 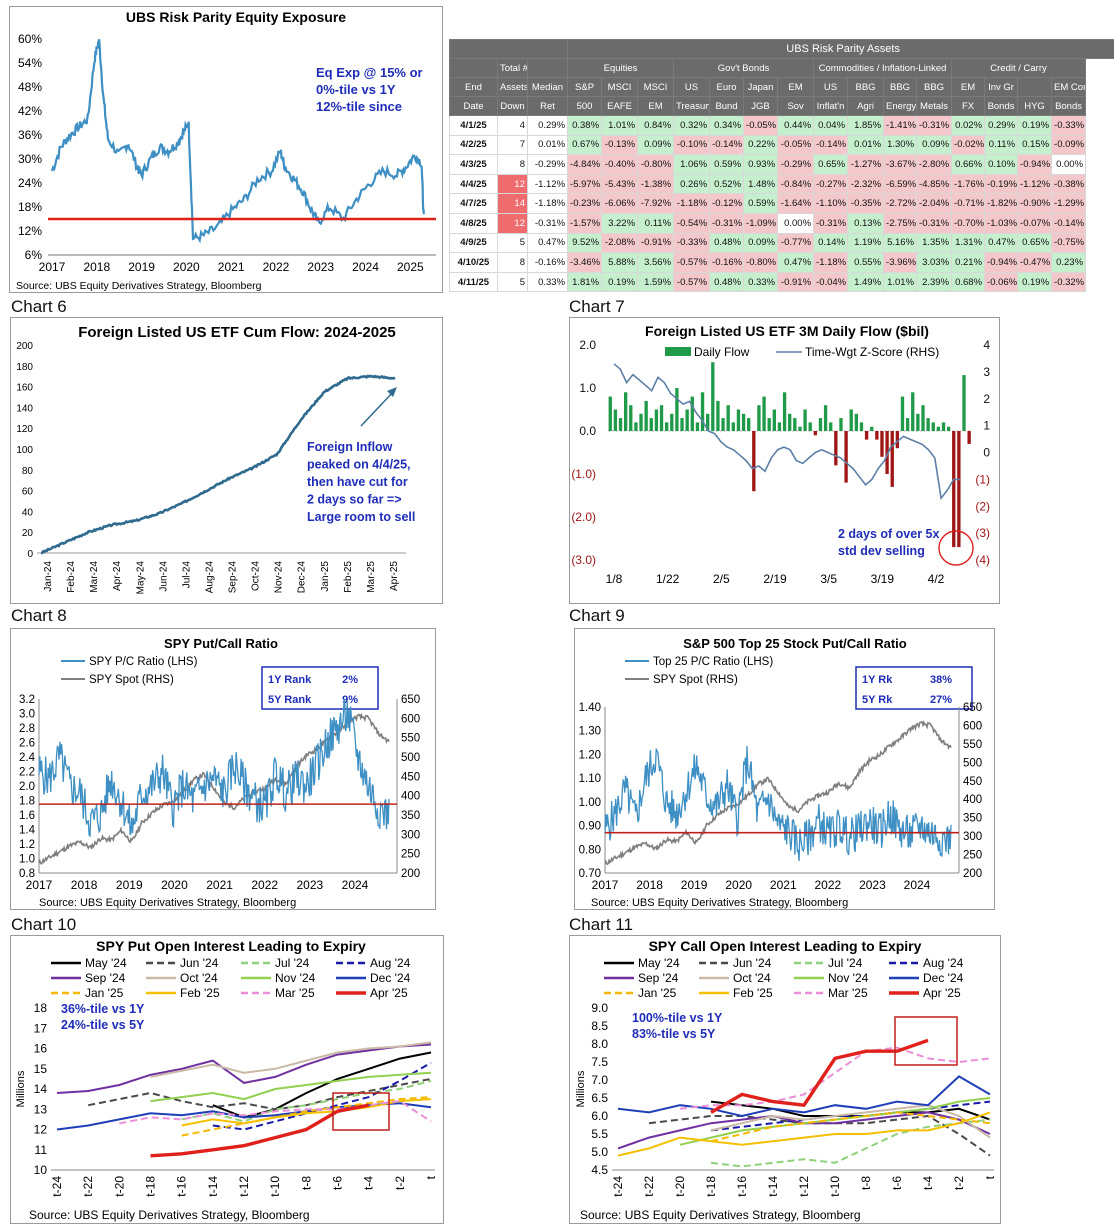 I want to click on table-date: 4/9/25, so click(x=473, y=243).